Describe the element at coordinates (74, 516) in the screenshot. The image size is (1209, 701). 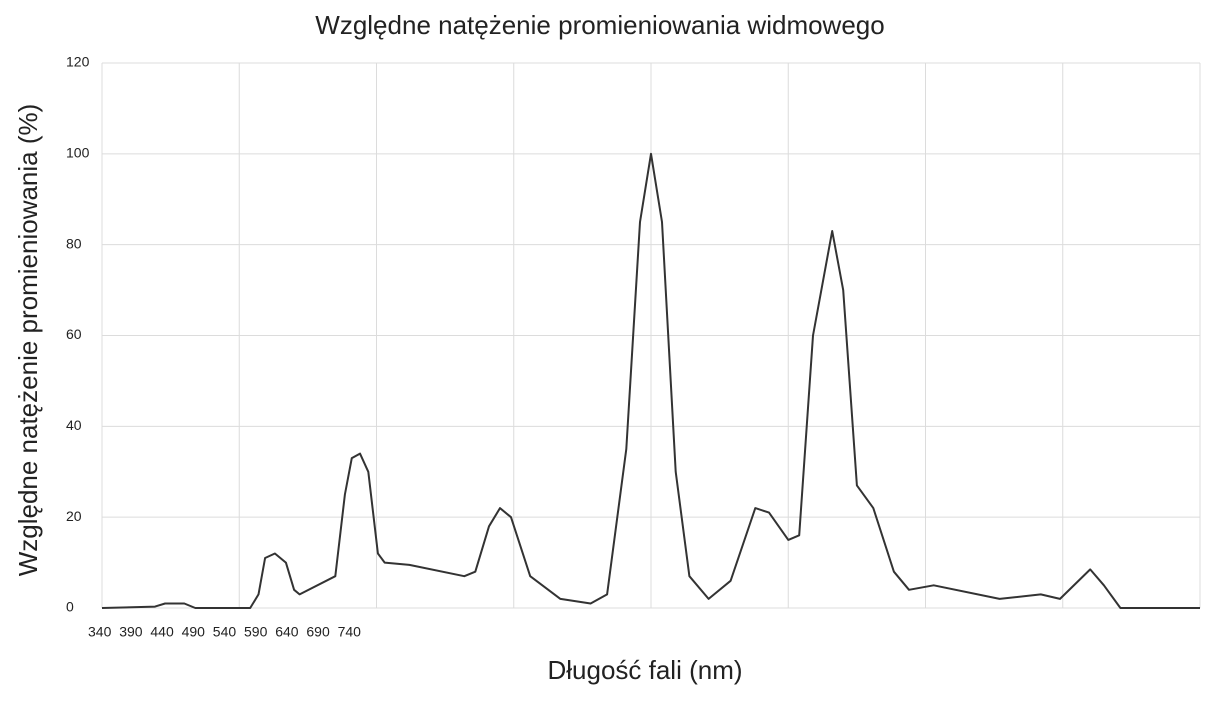
I see `y-tick-label: 20` at that location.